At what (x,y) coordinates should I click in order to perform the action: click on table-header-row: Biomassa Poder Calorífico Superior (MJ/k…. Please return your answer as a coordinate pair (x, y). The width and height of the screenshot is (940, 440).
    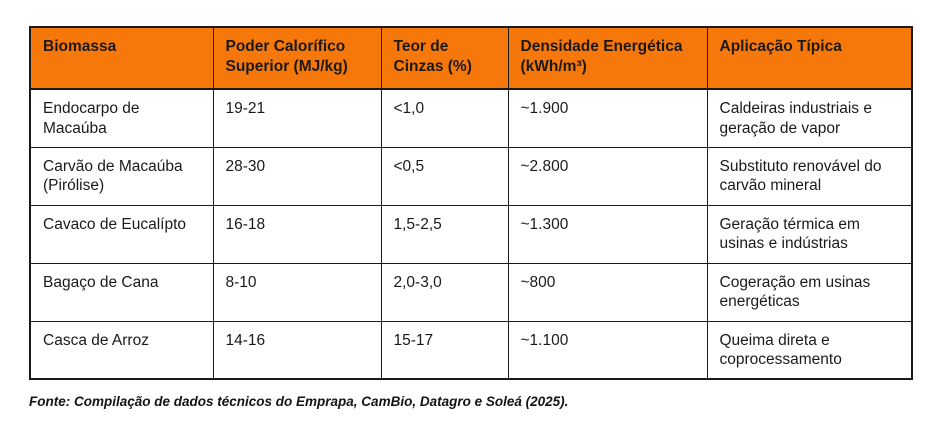
    Looking at the image, I should click on (471, 58).